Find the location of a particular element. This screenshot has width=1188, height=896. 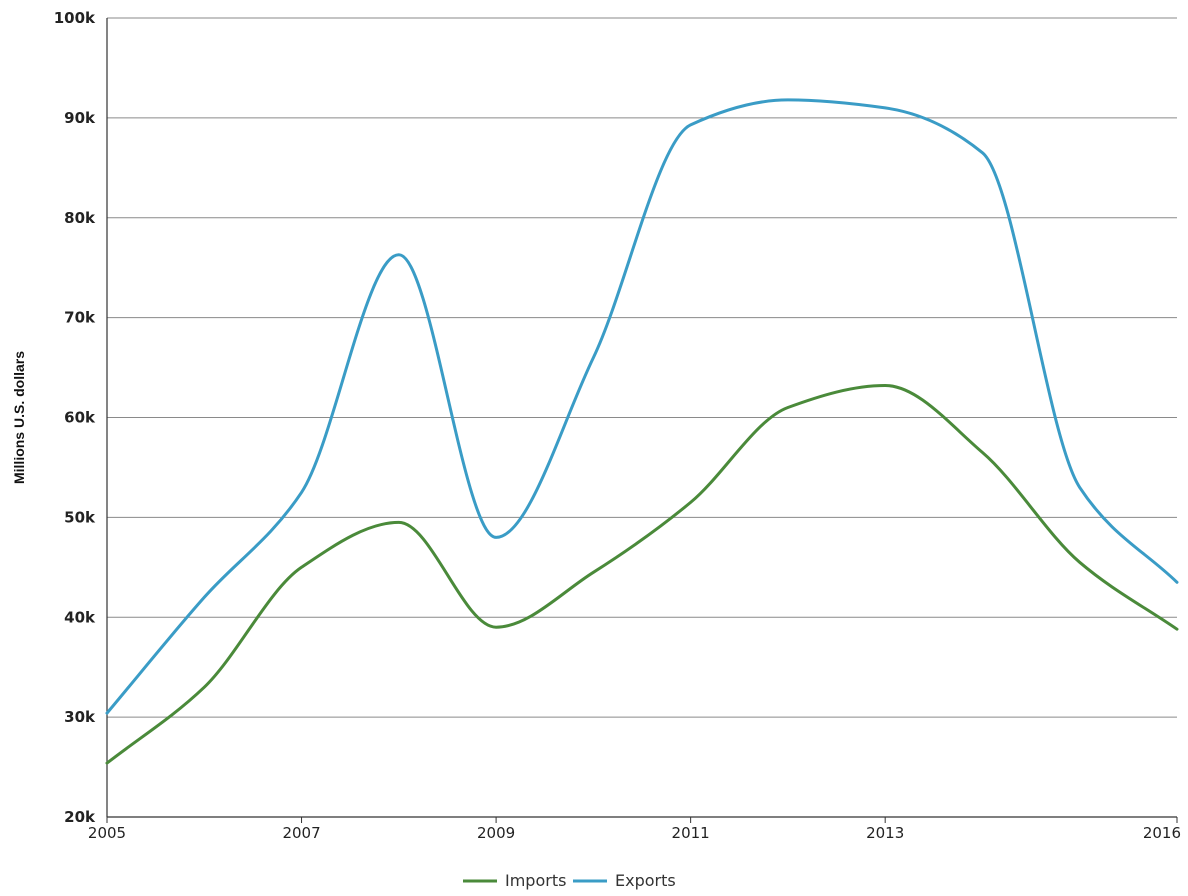

y-tick-label: 20k is located at coordinates (80, 817).